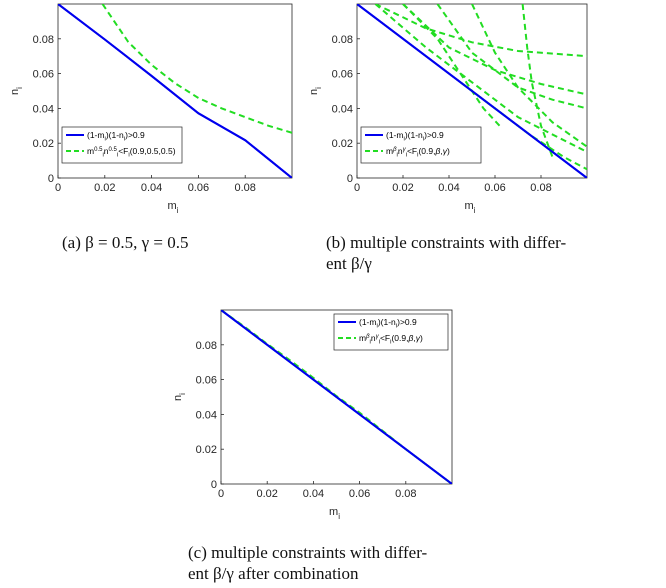 Image resolution: width=666 pixels, height=588 pixels. I want to click on panel2-x-tick-label: 0.02, so click(266, 494).